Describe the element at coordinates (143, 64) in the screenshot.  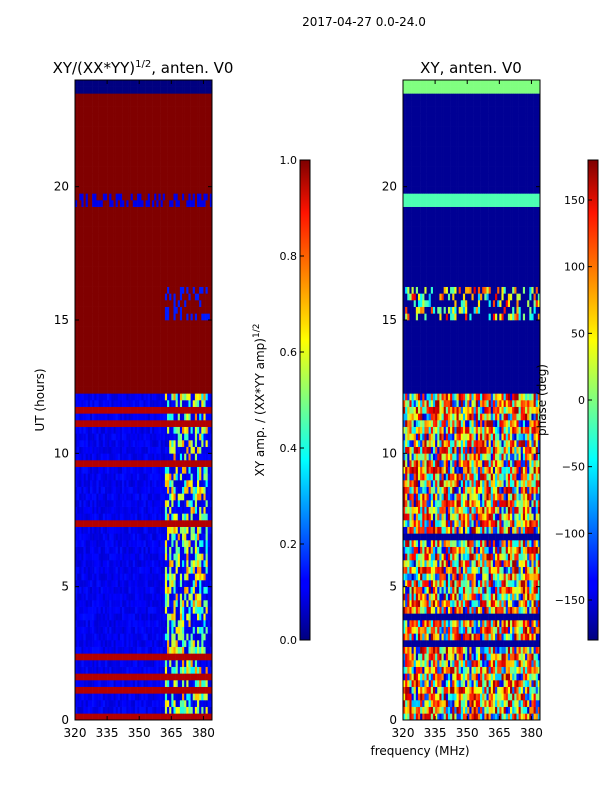
I see `amp-title-exponent: 1/2` at that location.